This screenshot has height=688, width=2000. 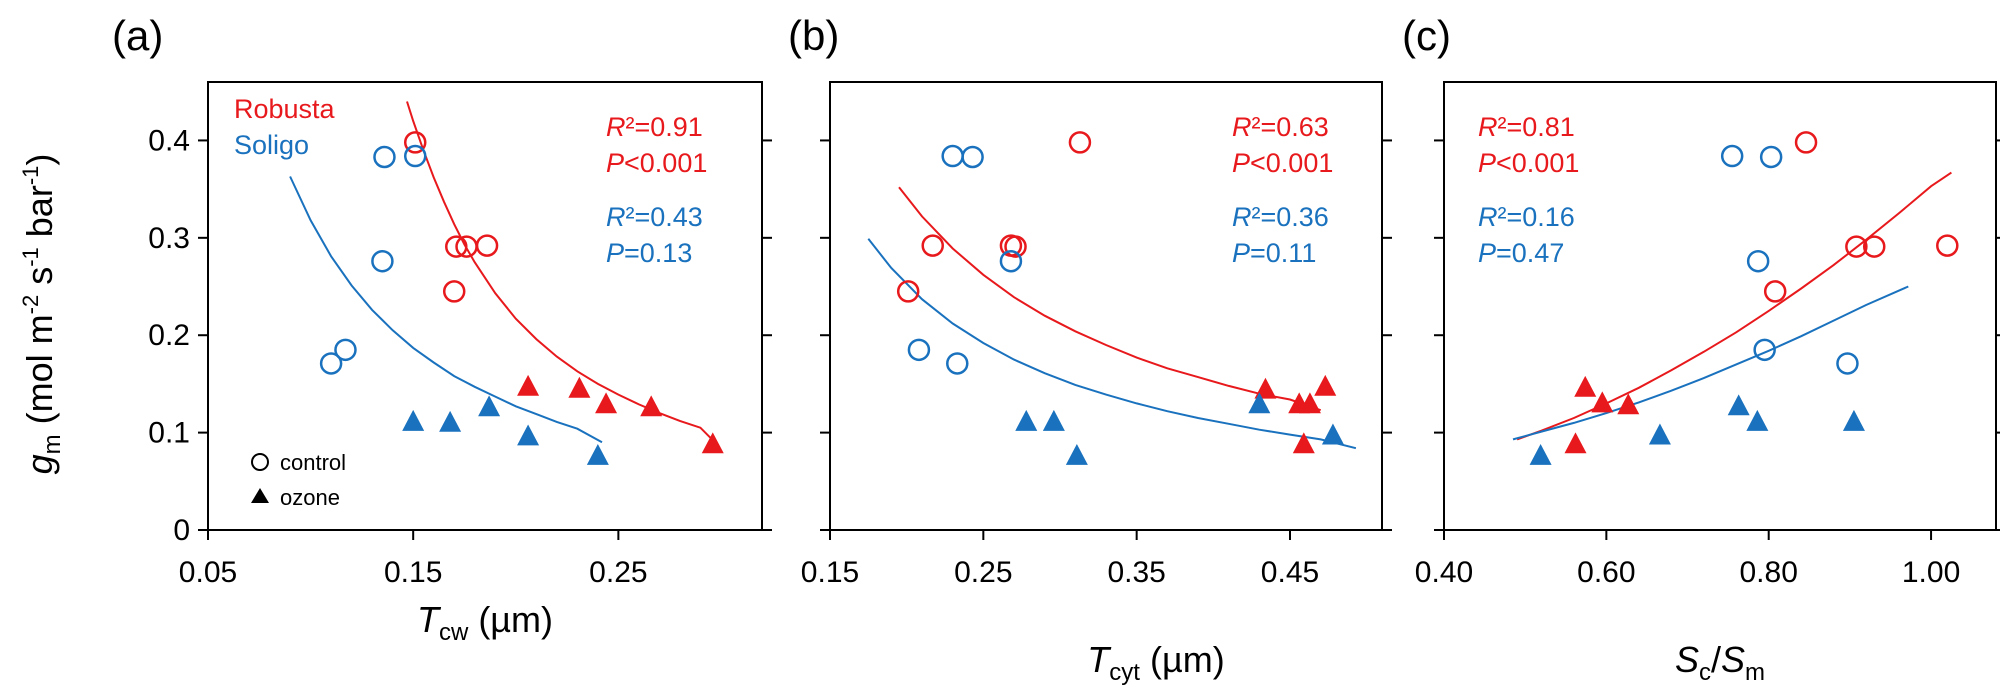 What do you see at coordinates (181, 530) in the screenshot?
I see `y-tick-label: 0` at bounding box center [181, 530].